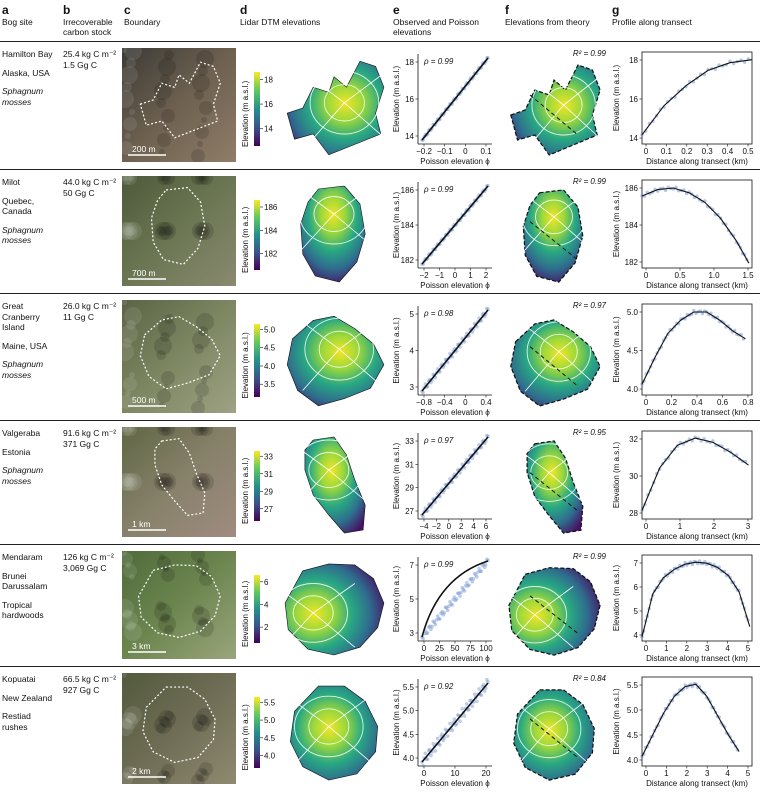  Describe the element at coordinates (23, 470) in the screenshot. I see `site-veg-line: Sphagnum` at that location.